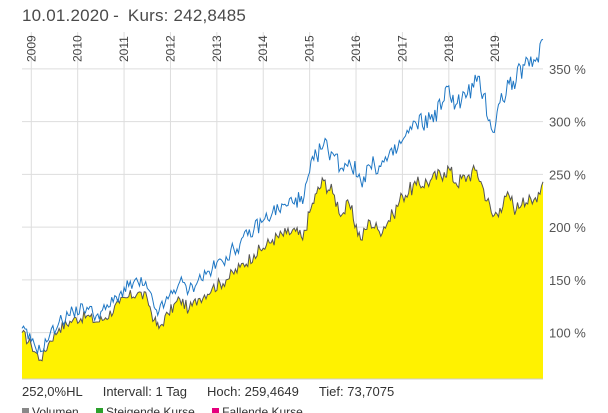  I want to click on y-tick-label: 350 %, so click(567, 69).